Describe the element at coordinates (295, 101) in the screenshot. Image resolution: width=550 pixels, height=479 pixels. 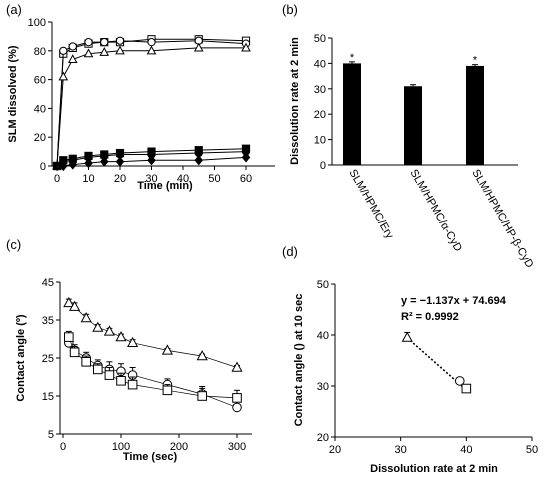
I see `y-axis-title: Dissolution rate at 2 min` at that location.